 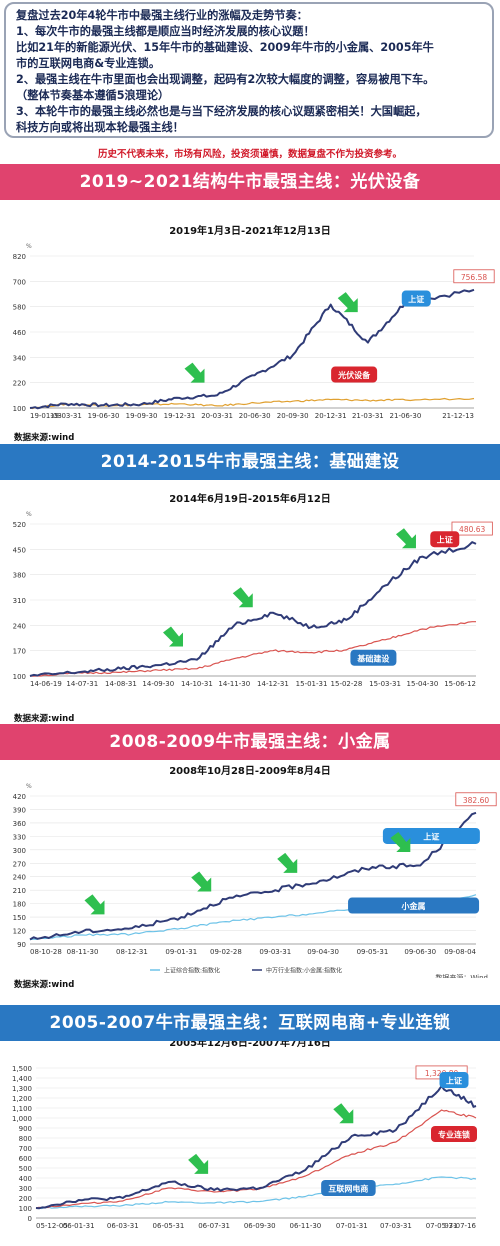 I want to click on y-tick-label: 150, so click(x=19, y=918).